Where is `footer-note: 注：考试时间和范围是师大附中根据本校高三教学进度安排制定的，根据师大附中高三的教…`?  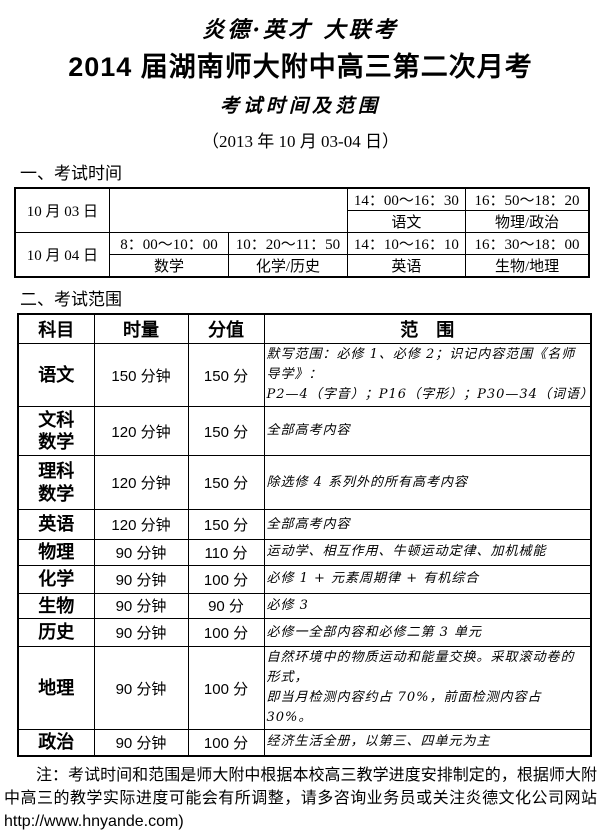
footer-note: 注：考试时间和范围是师大附中根据本校高三教学进度安排制定的，根据师大附中高三的教… is located at coordinates (300, 798).